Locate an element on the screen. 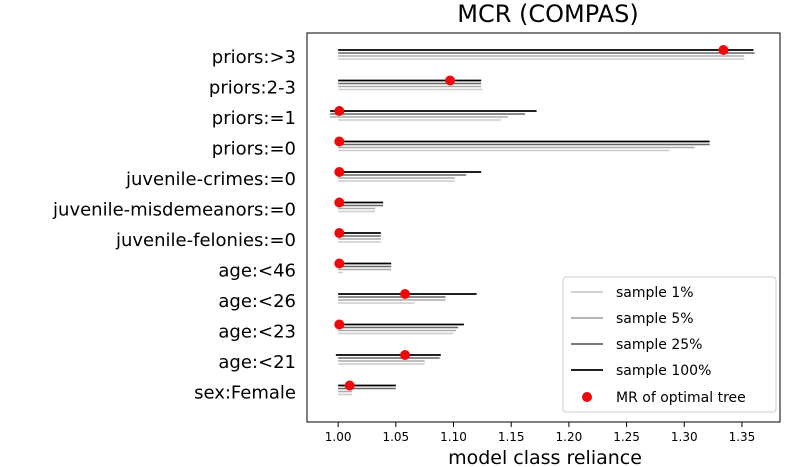 This screenshot has height=467, width=800. y-tick-label: age:<23 is located at coordinates (257, 332).